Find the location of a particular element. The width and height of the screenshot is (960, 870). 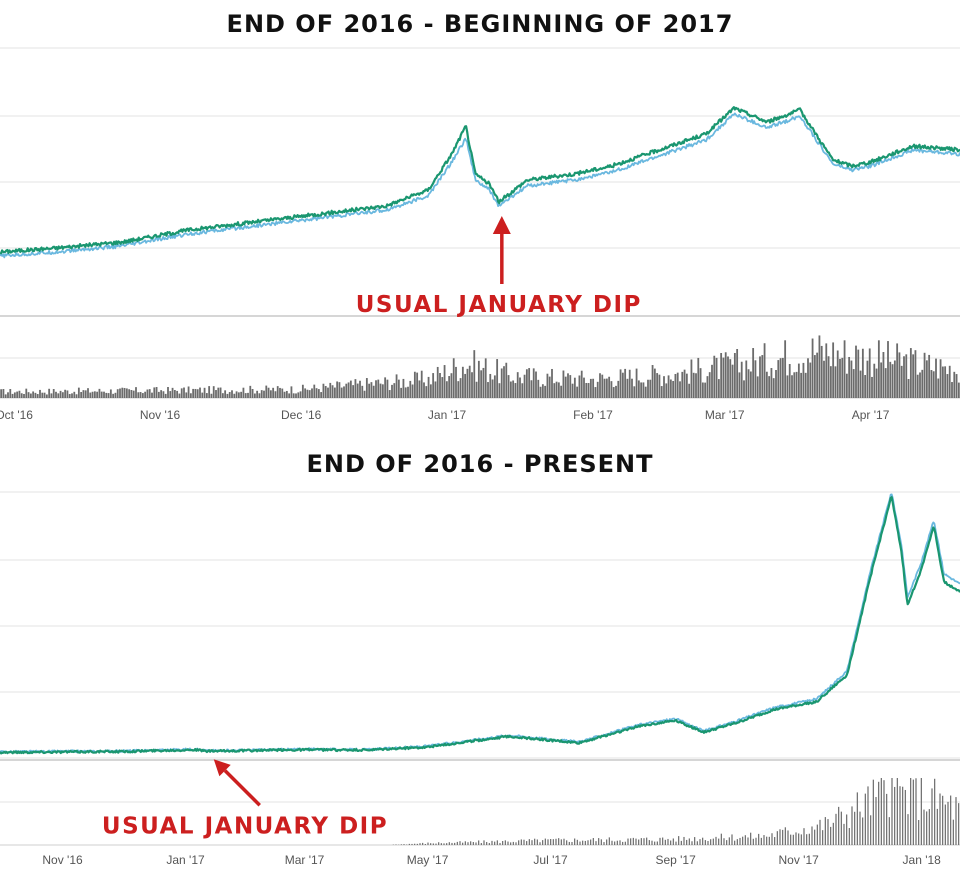

x-tick-label: Nov '16 is located at coordinates (160, 415).